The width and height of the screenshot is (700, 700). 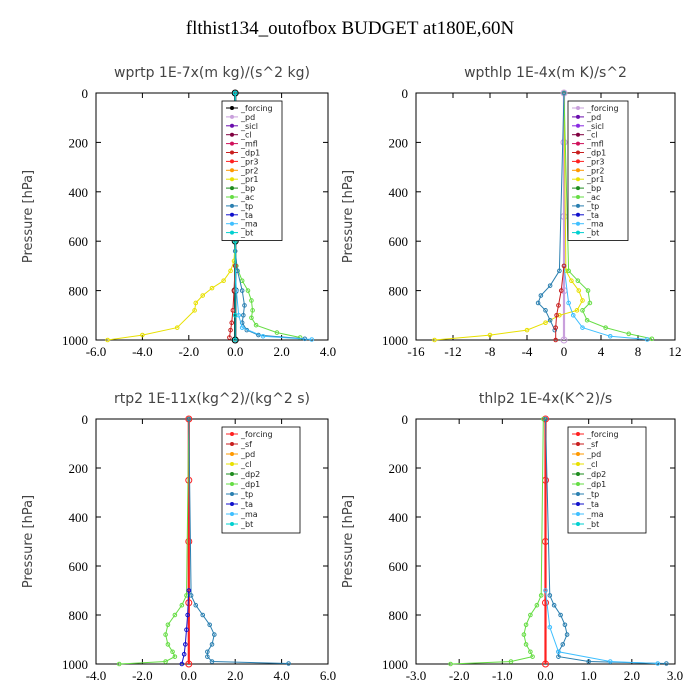 I want to click on x-tick-label: -4.0, so click(x=142, y=351).